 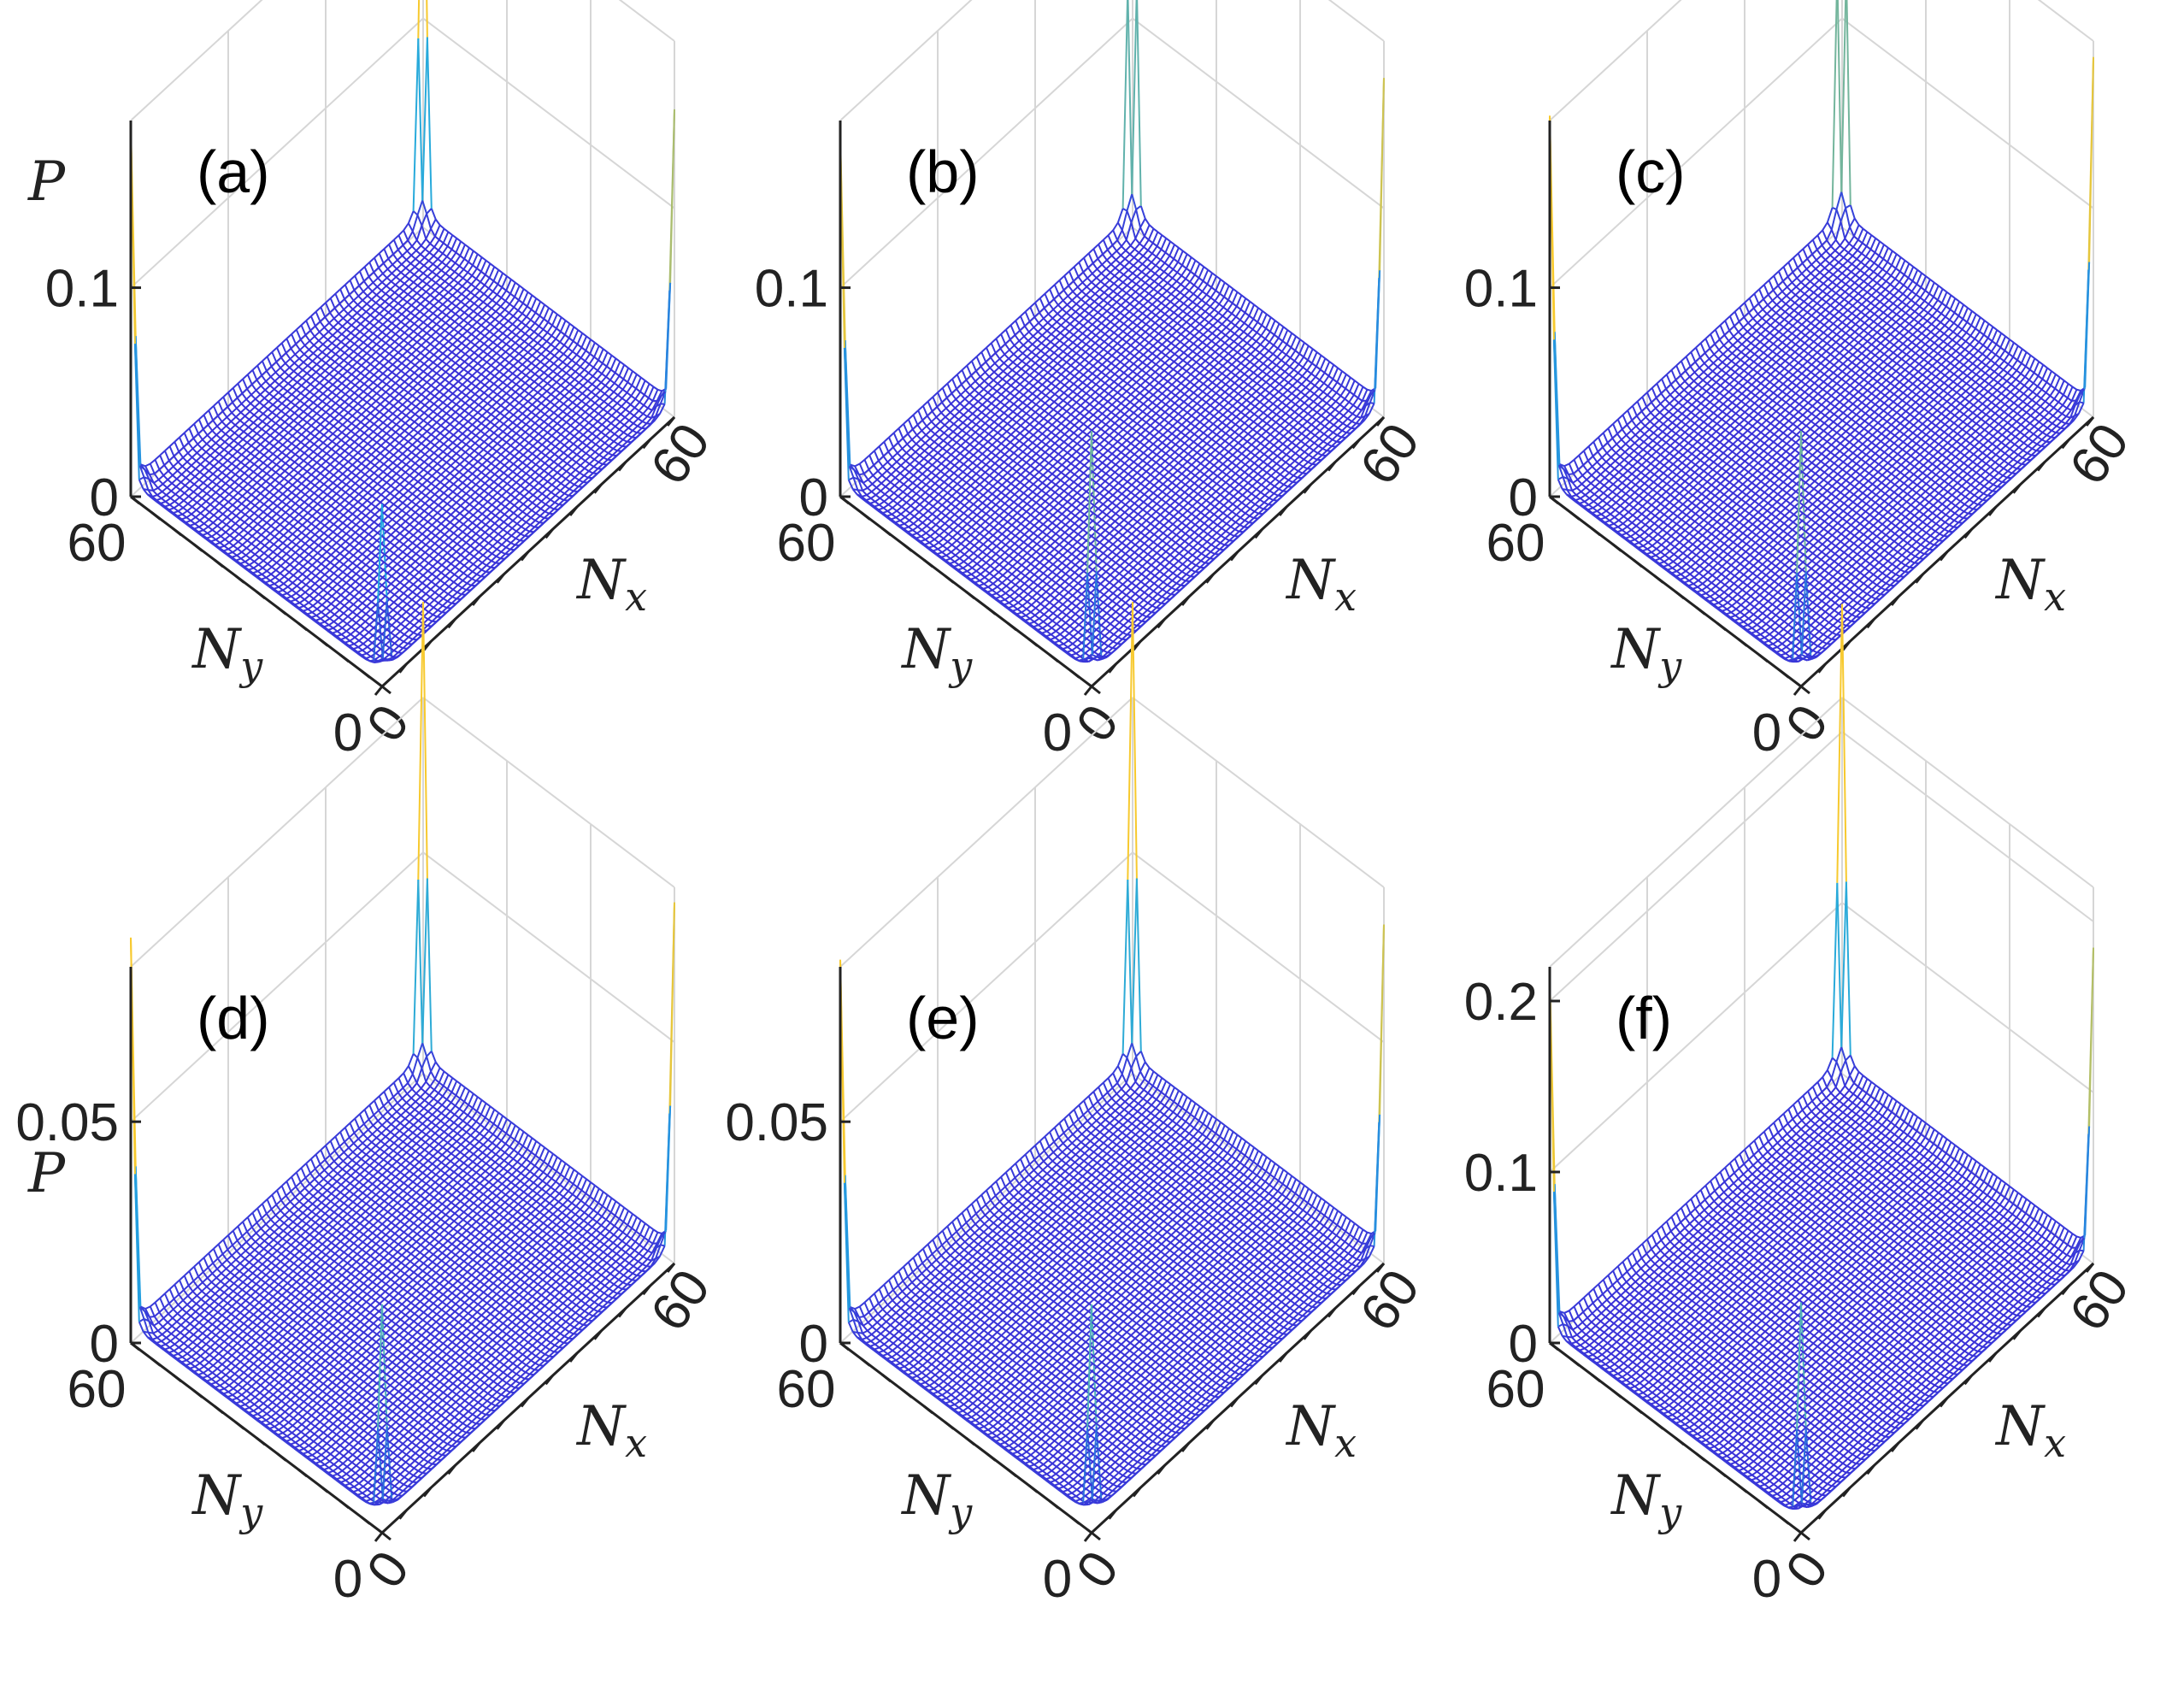 What do you see at coordinates (943, 171) in the screenshot?
I see `panel-label: (b)` at bounding box center [943, 171].